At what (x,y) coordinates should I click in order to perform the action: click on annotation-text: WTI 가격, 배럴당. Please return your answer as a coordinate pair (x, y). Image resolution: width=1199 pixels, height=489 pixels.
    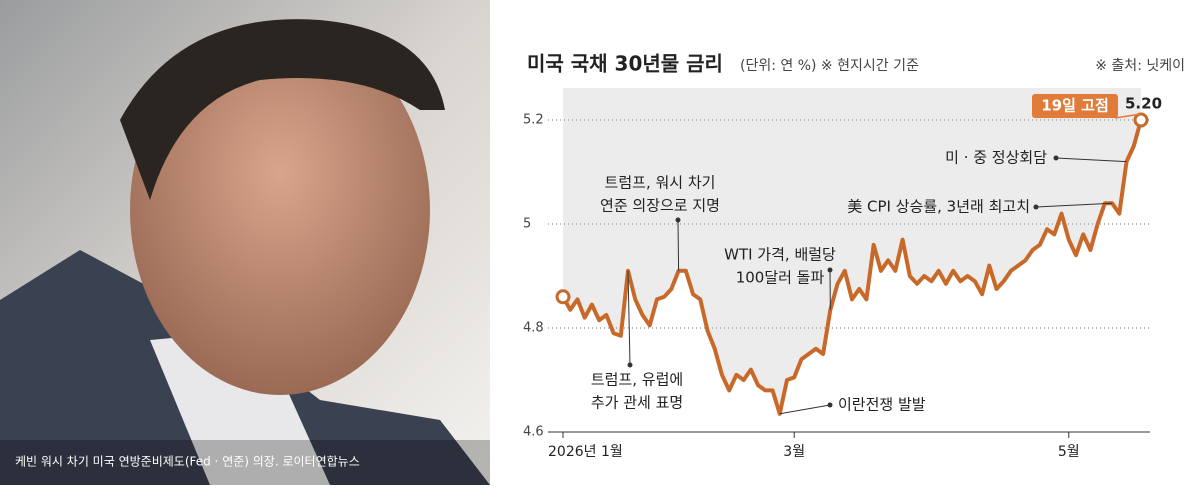
    Looking at the image, I should click on (780, 255).